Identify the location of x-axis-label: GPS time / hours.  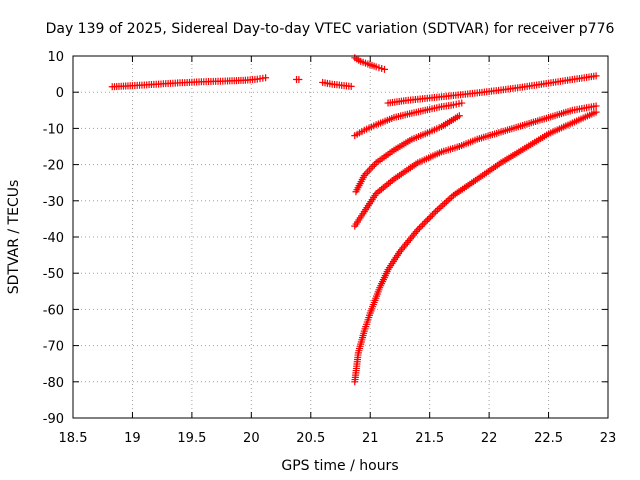
(339, 466).